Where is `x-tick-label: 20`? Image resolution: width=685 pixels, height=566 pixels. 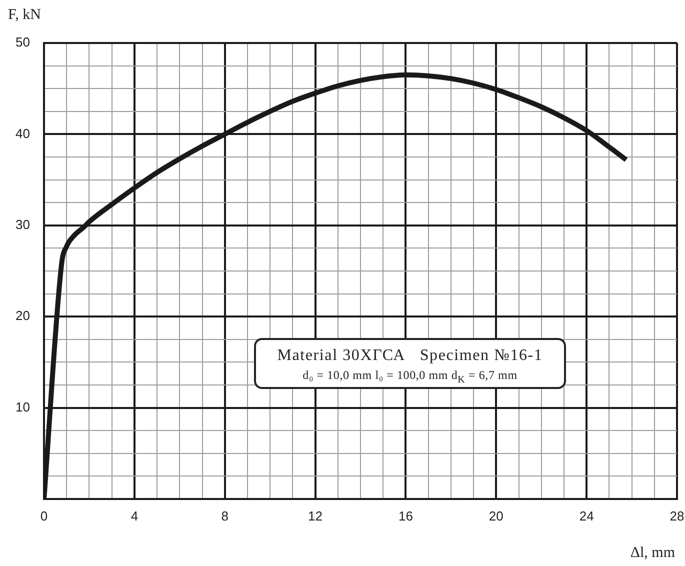 x-tick-label: 20 is located at coordinates (496, 516).